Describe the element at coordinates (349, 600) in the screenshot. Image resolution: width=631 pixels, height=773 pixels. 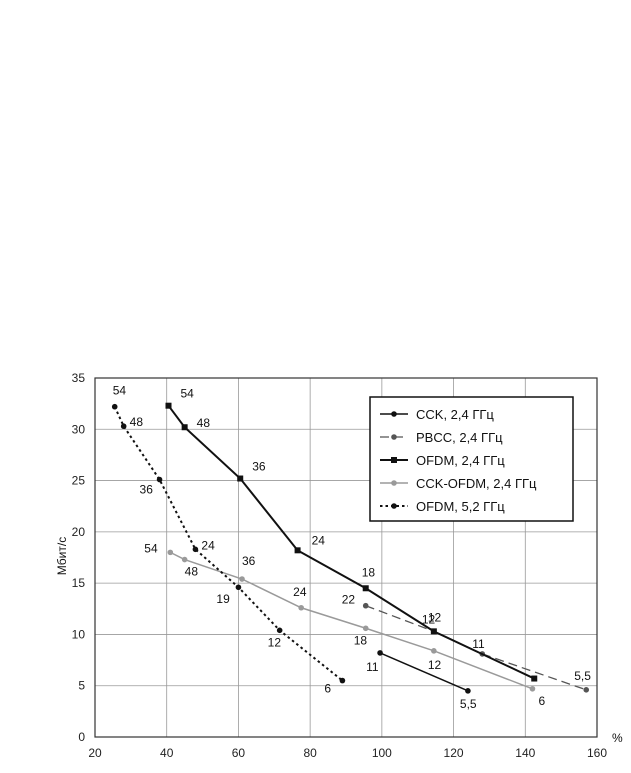
I see `data-label: 22` at that location.